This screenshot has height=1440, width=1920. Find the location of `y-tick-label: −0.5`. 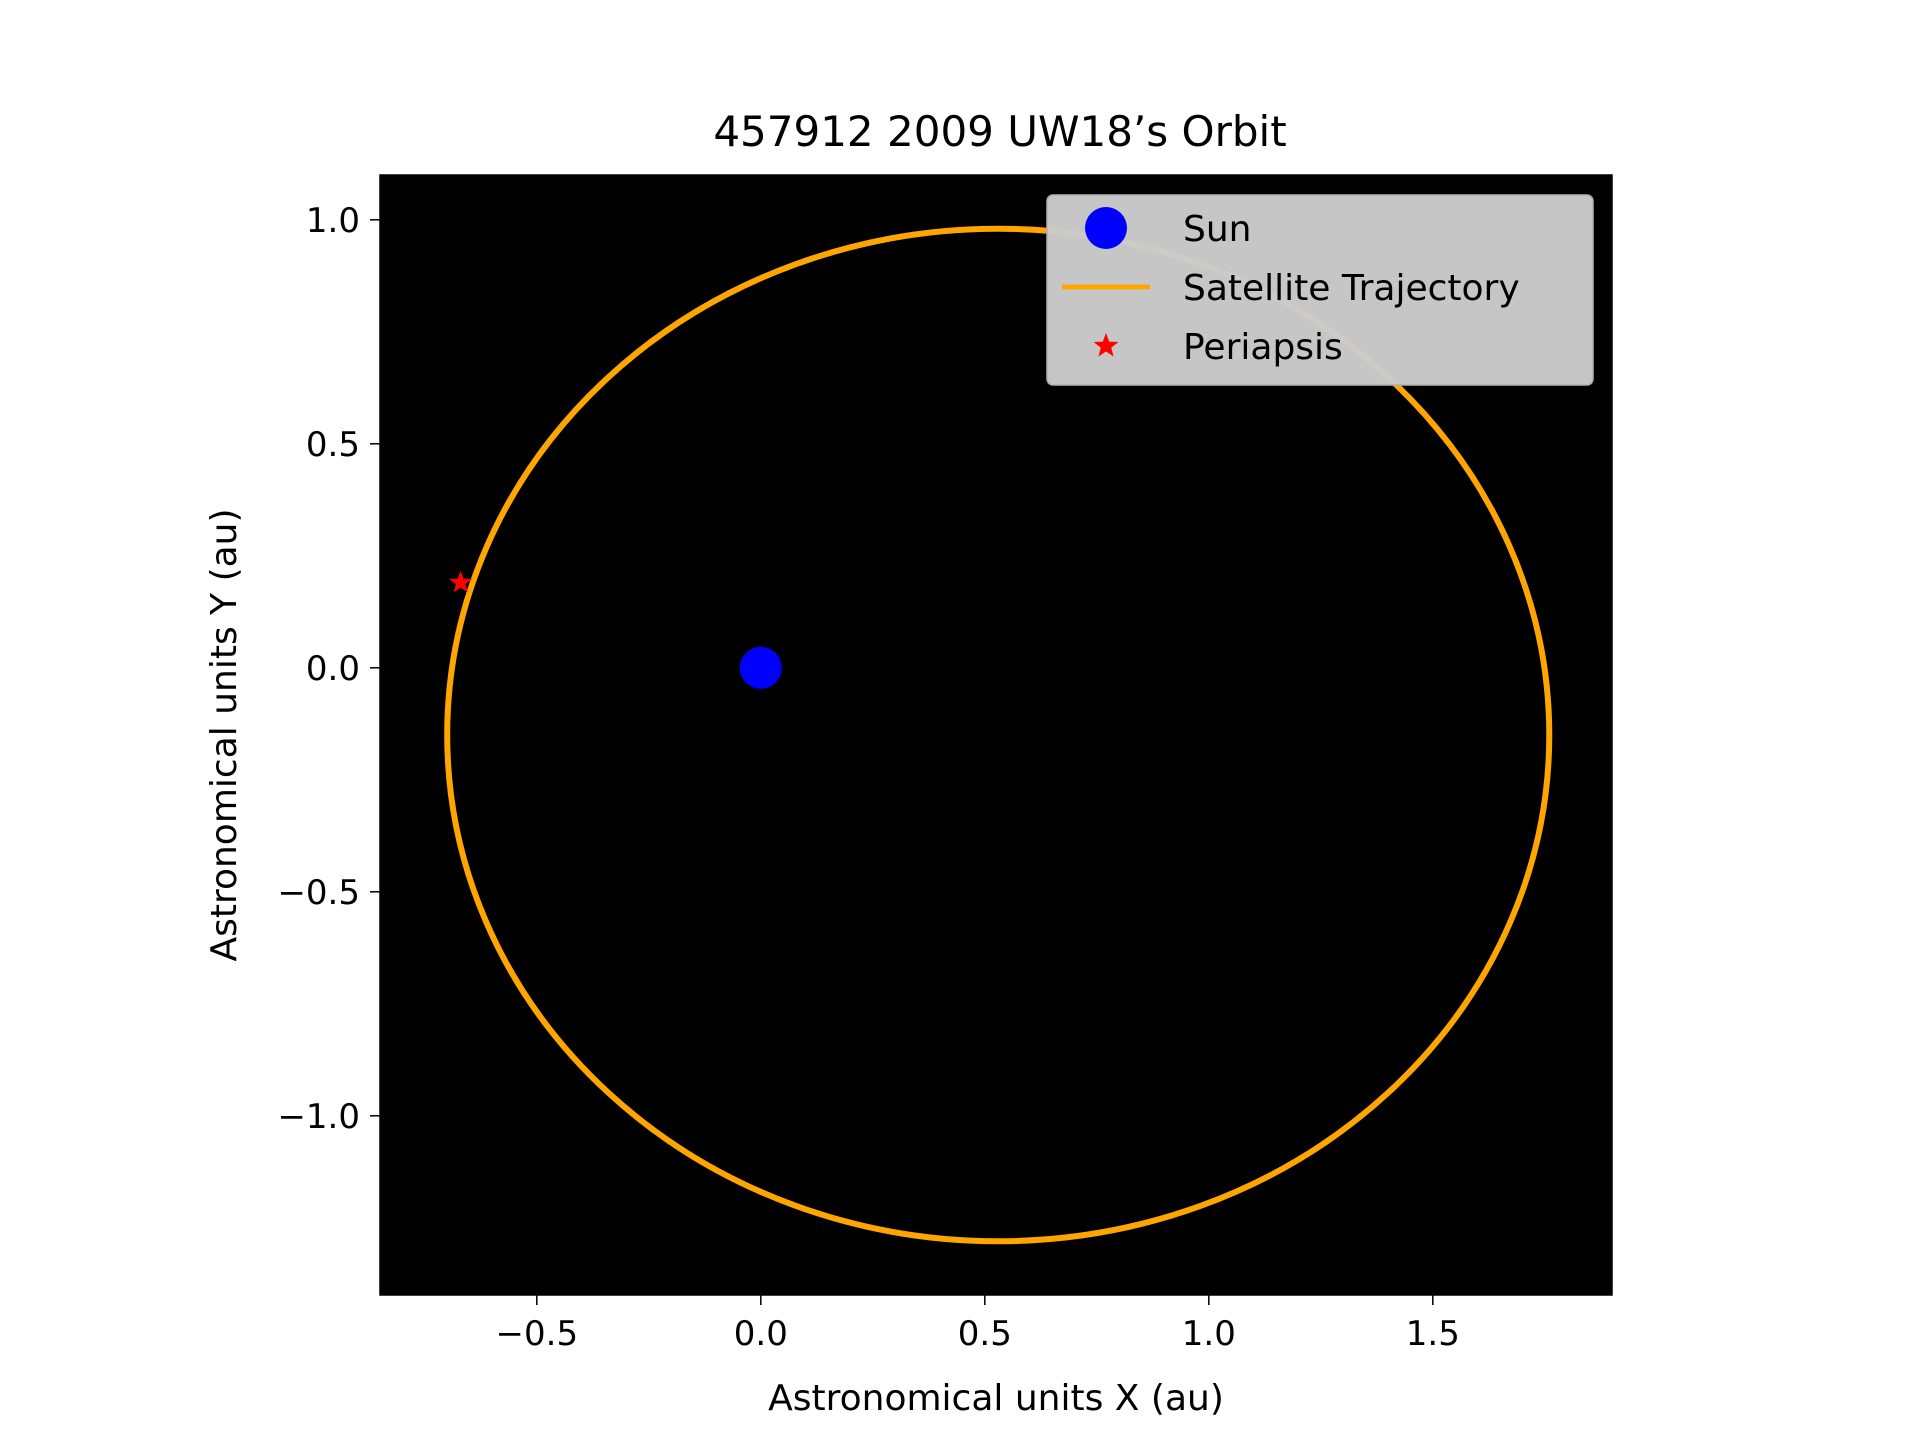

y-tick-label: −0.5 is located at coordinates (318, 893).